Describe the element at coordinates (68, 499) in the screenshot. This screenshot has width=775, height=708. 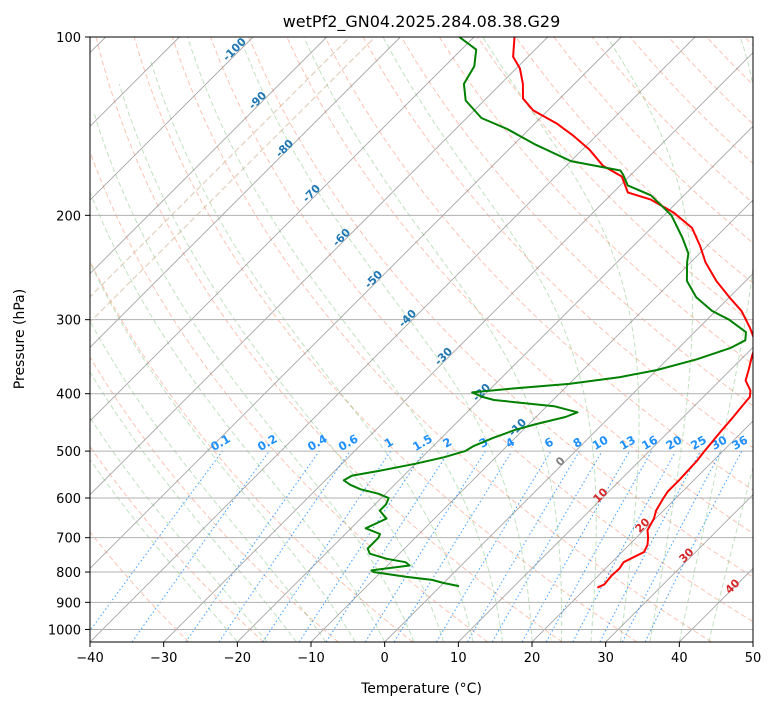
I see `y-tick-label: 600` at that location.